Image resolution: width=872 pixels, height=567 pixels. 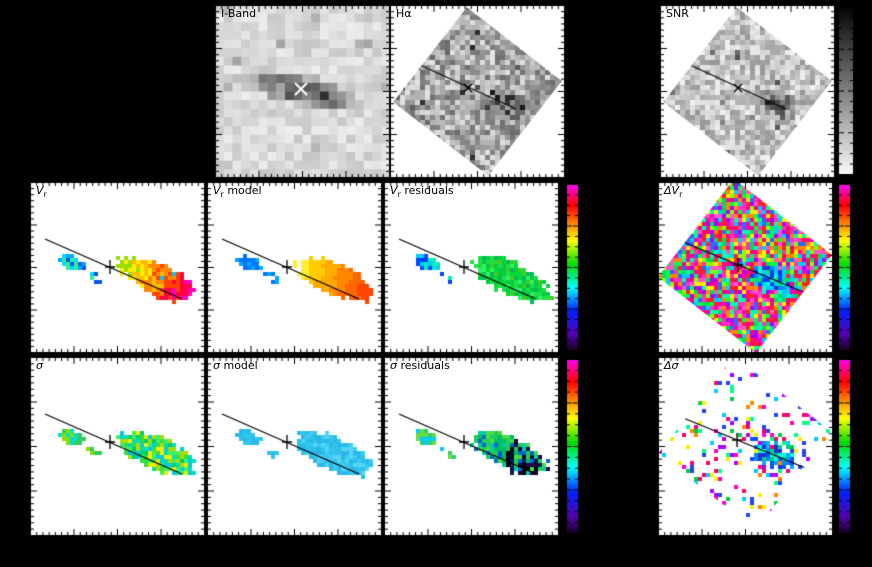 I want to click on panel-snr: SNR, so click(x=747, y=91).